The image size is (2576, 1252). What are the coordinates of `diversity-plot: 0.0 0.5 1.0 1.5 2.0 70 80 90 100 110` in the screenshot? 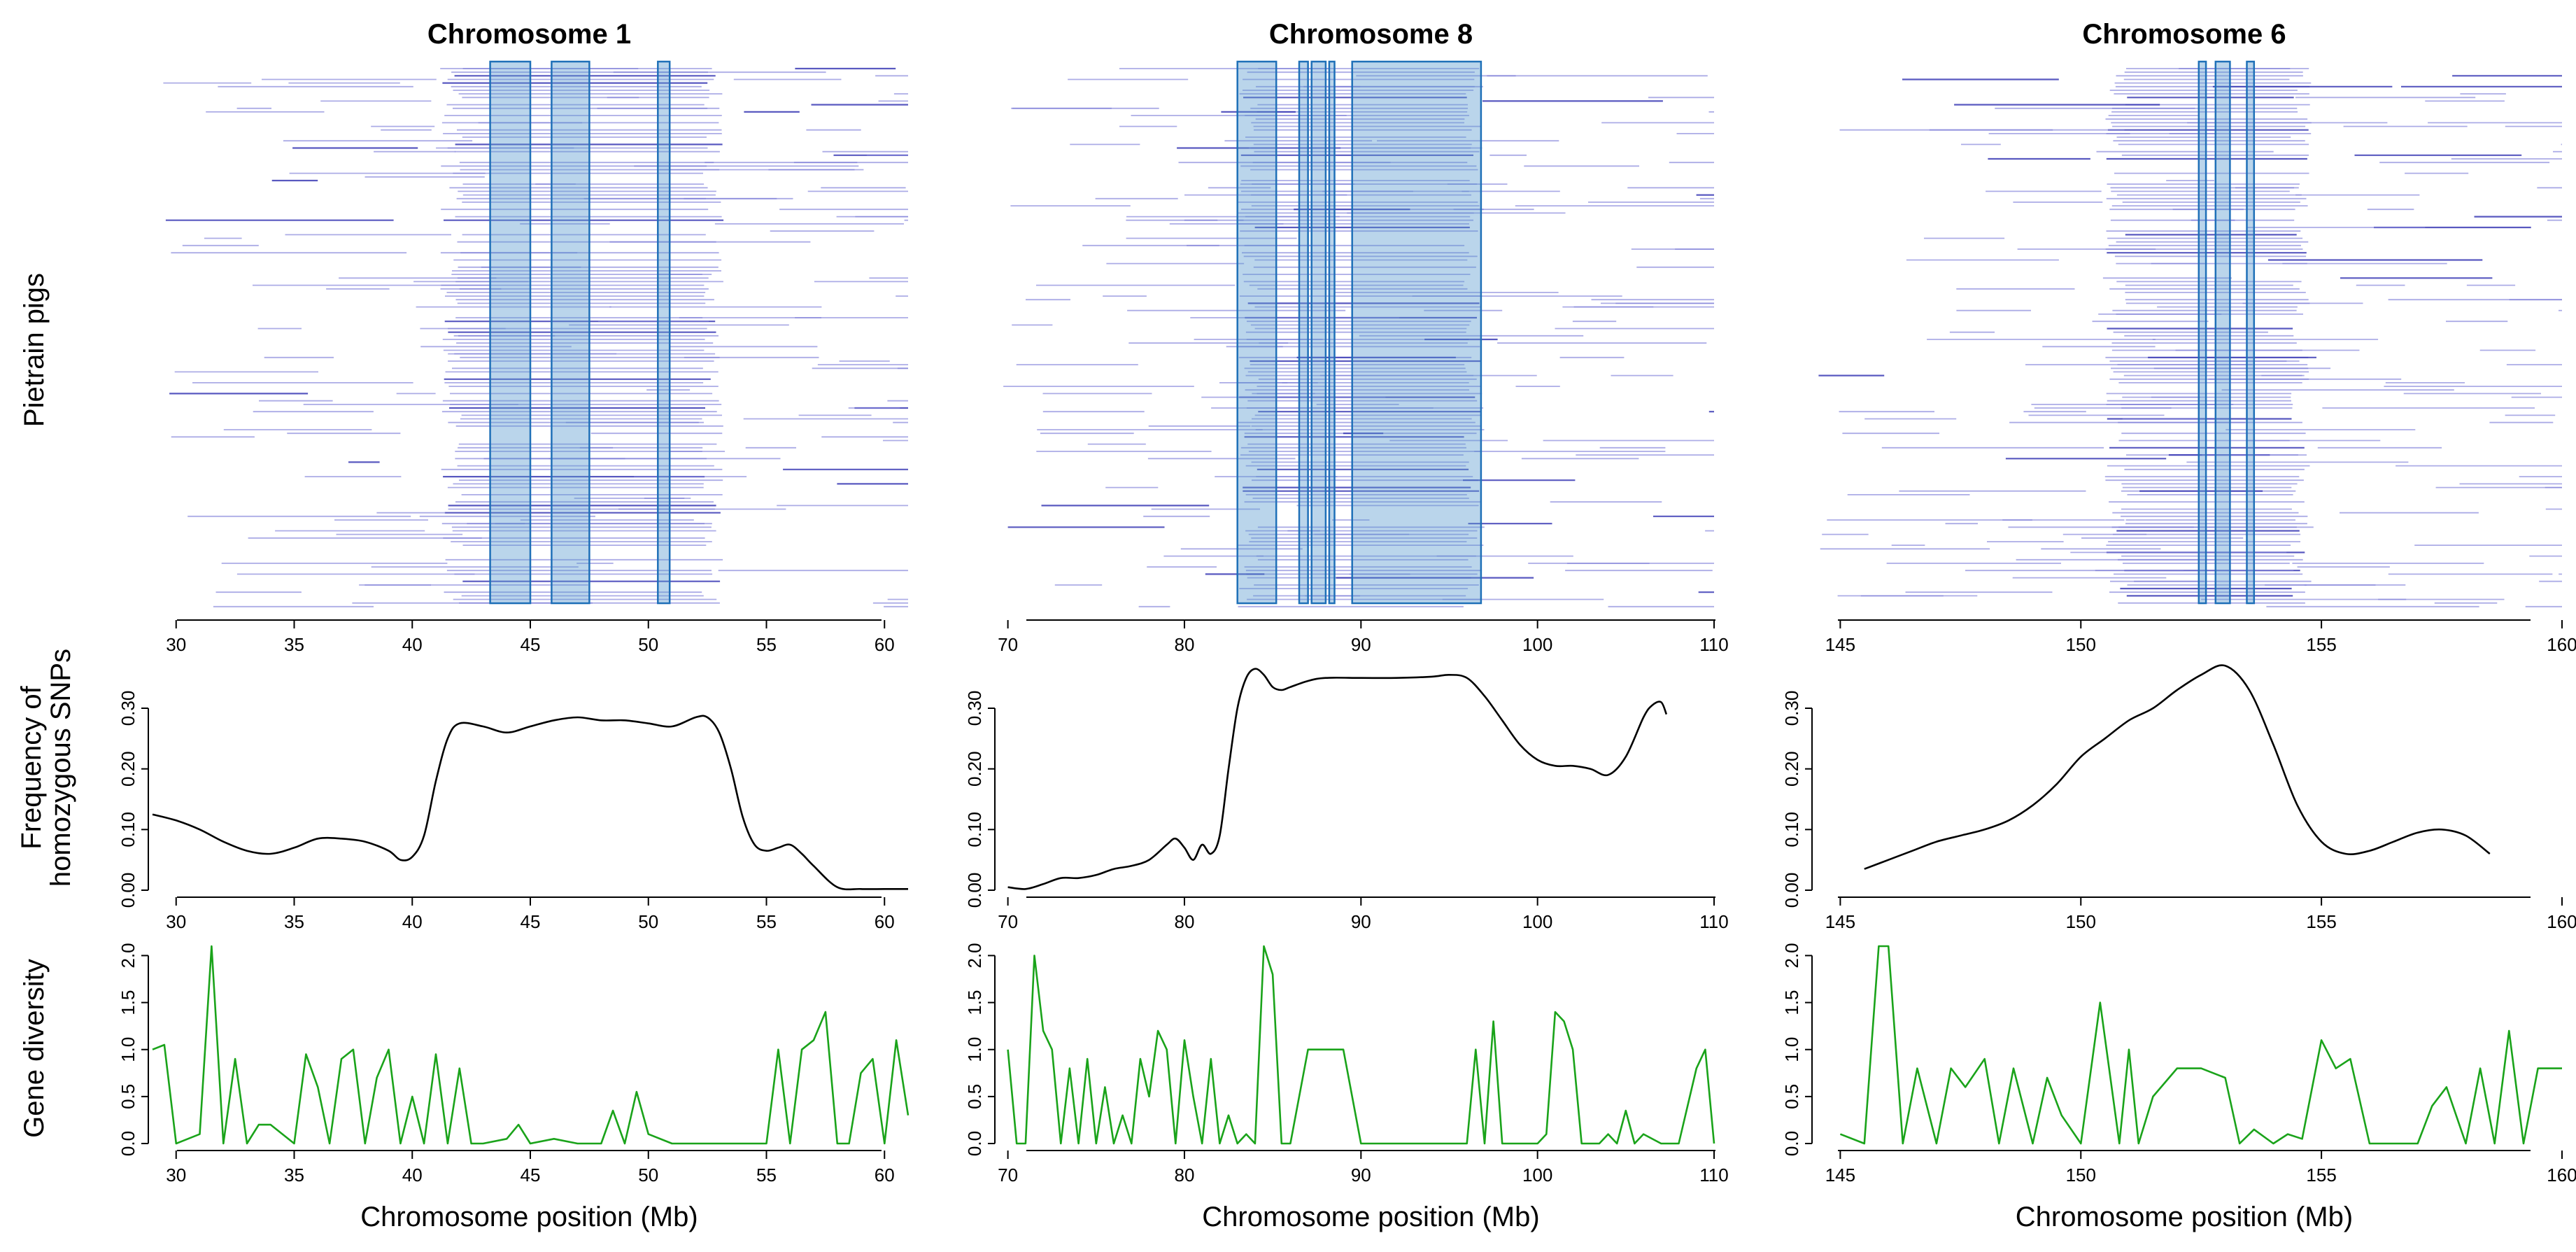 It's located at (1346, 1064).